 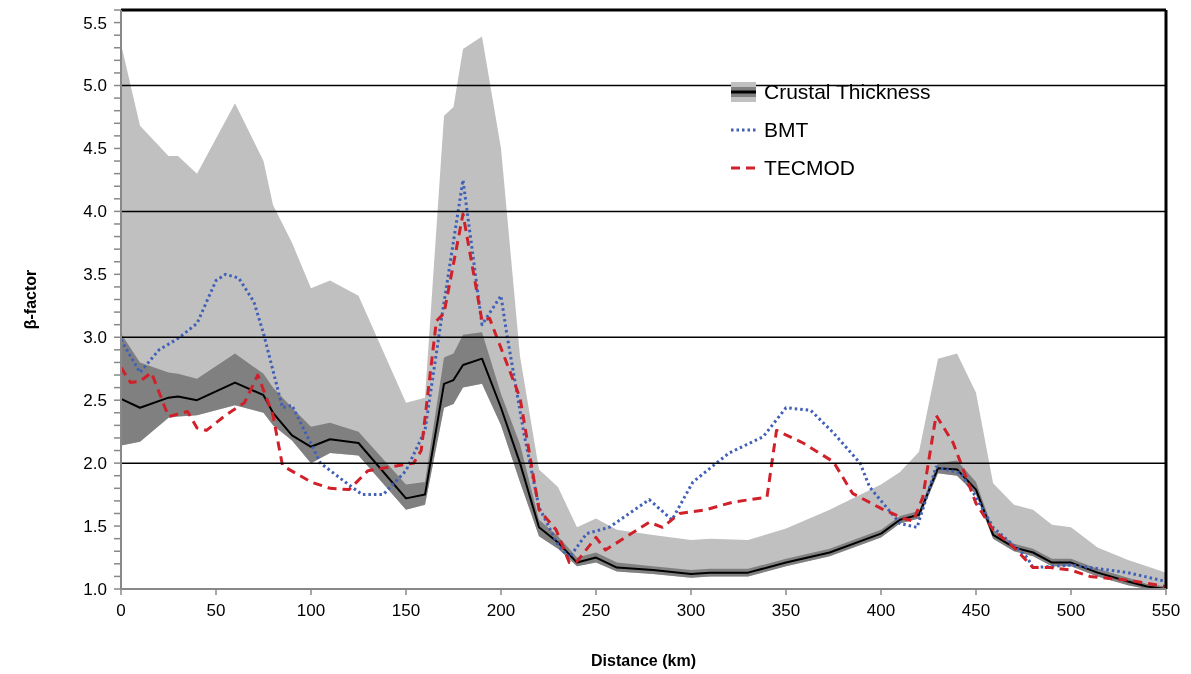 What do you see at coordinates (847, 92) in the screenshot?
I see `legend-label: Crustal Thickness` at bounding box center [847, 92].